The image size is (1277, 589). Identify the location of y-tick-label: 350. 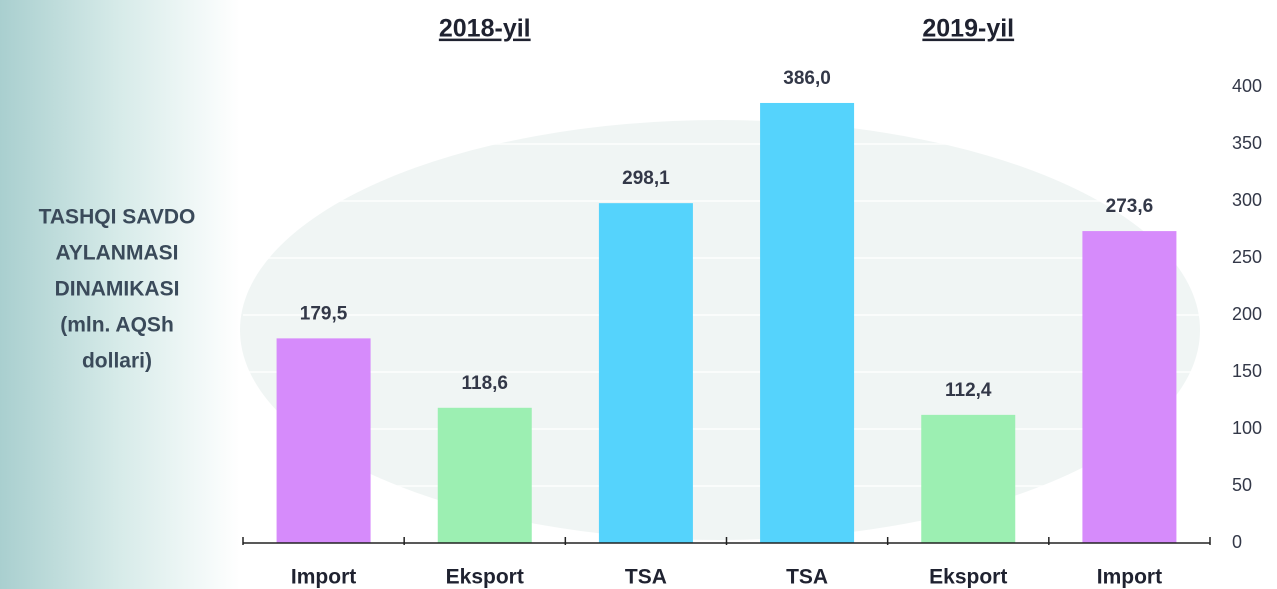
(1247, 143).